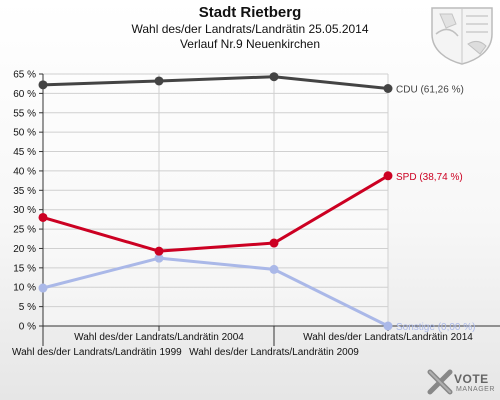  I want to click on y-tick-label: 60 %, so click(24, 94).